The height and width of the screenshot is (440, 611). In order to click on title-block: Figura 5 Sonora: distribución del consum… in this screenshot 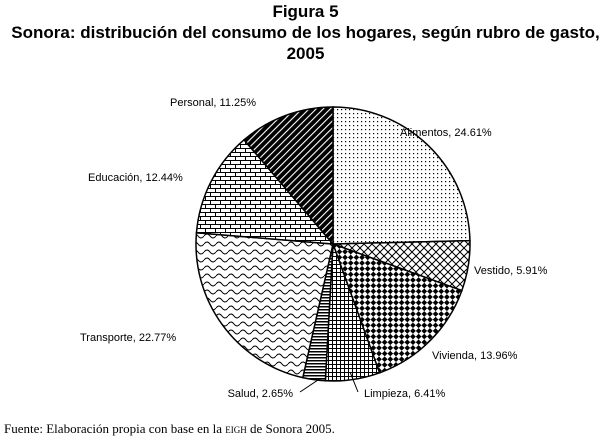, I will do `click(305, 33)`.